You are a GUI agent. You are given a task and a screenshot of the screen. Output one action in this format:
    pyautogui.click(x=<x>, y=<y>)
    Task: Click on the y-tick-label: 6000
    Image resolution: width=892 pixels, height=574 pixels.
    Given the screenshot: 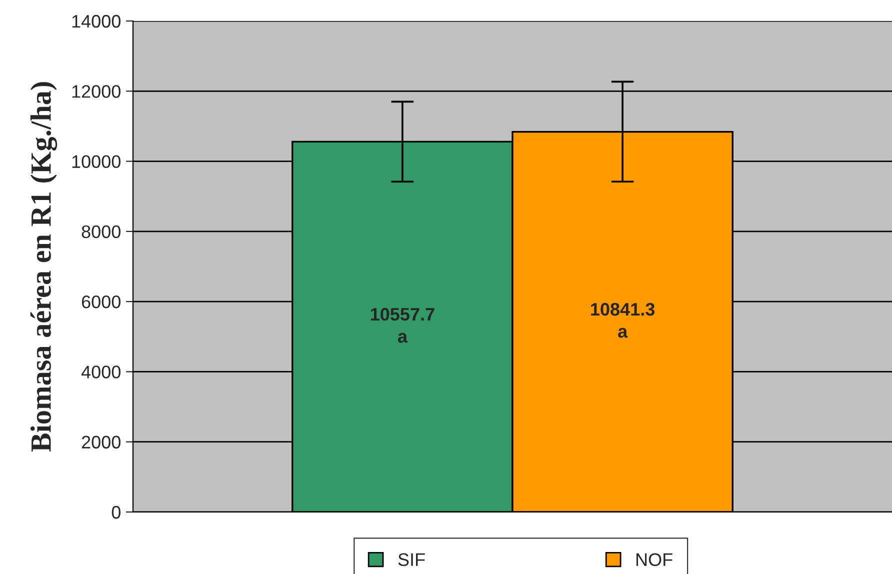 What is the action you would take?
    pyautogui.click(x=101, y=302)
    